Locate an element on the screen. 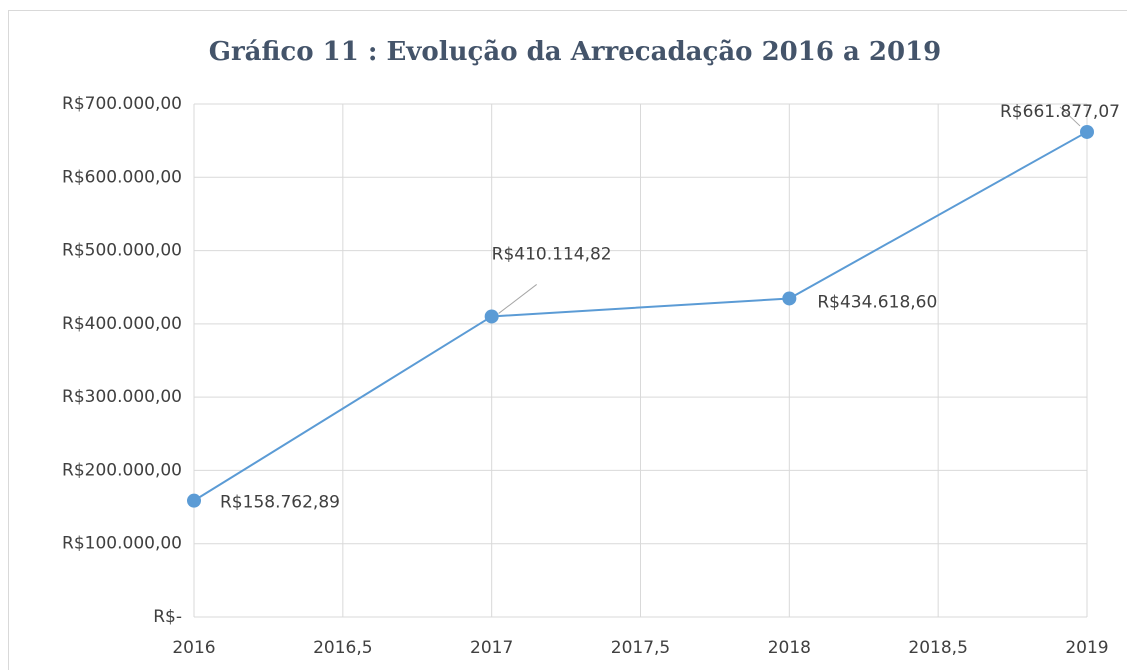 This screenshot has height=670, width=1127. y-tick-label: R$500.000,00 is located at coordinates (122, 251).